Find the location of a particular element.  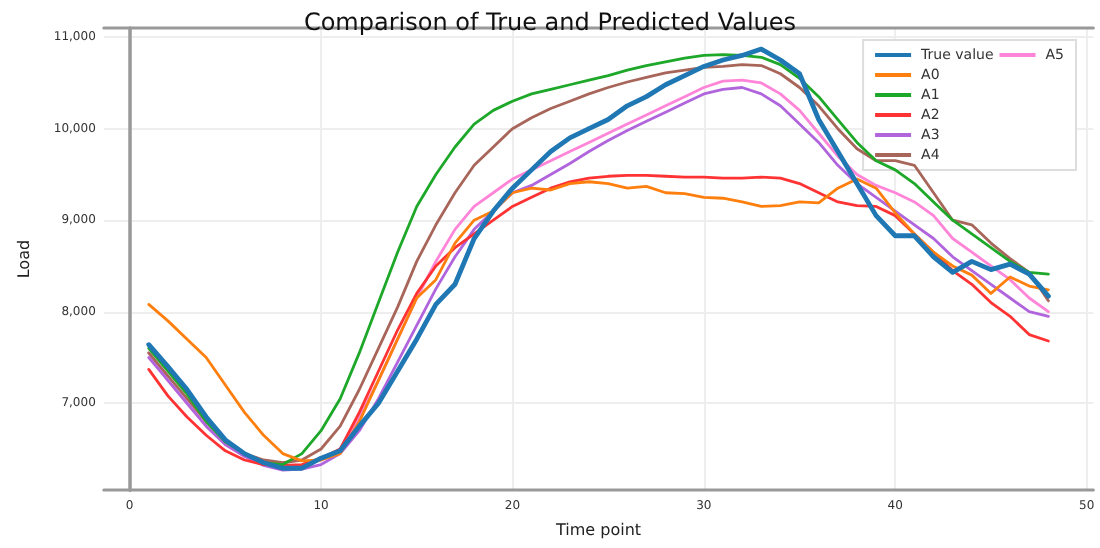

chart-title: Comparison of True and Predicted Values is located at coordinates (550, 22).